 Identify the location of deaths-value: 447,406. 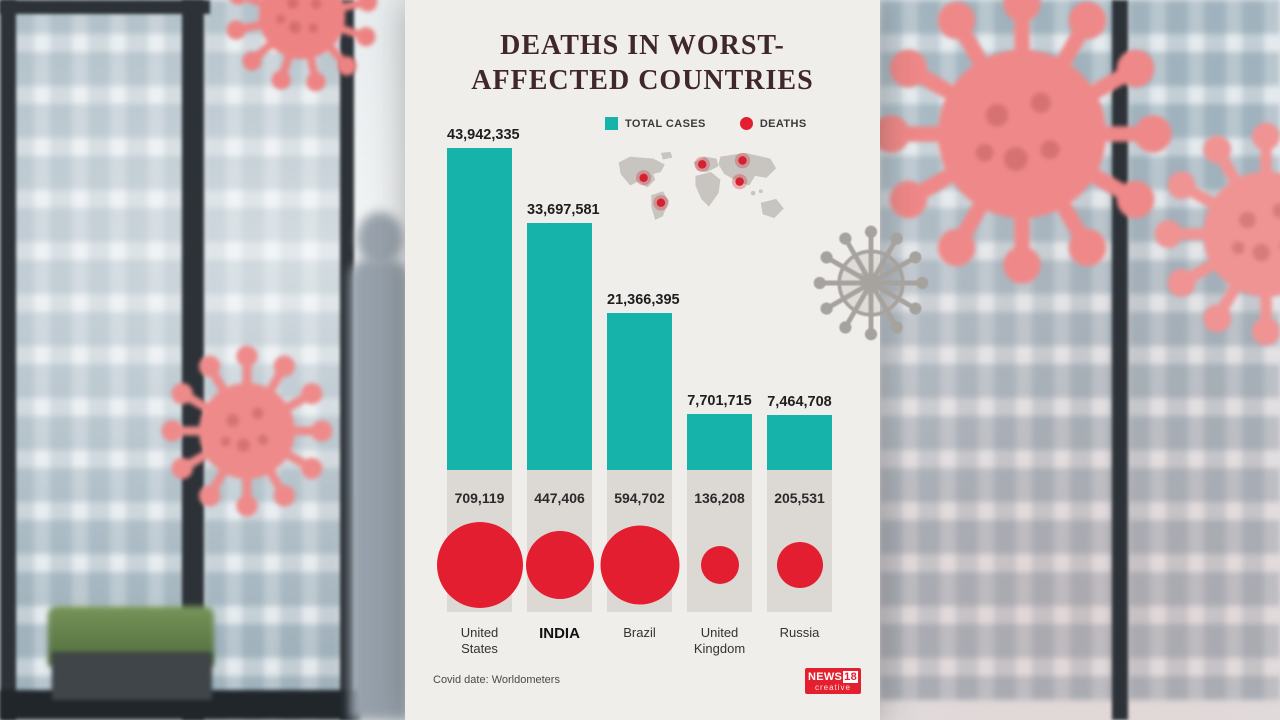
(559, 498).